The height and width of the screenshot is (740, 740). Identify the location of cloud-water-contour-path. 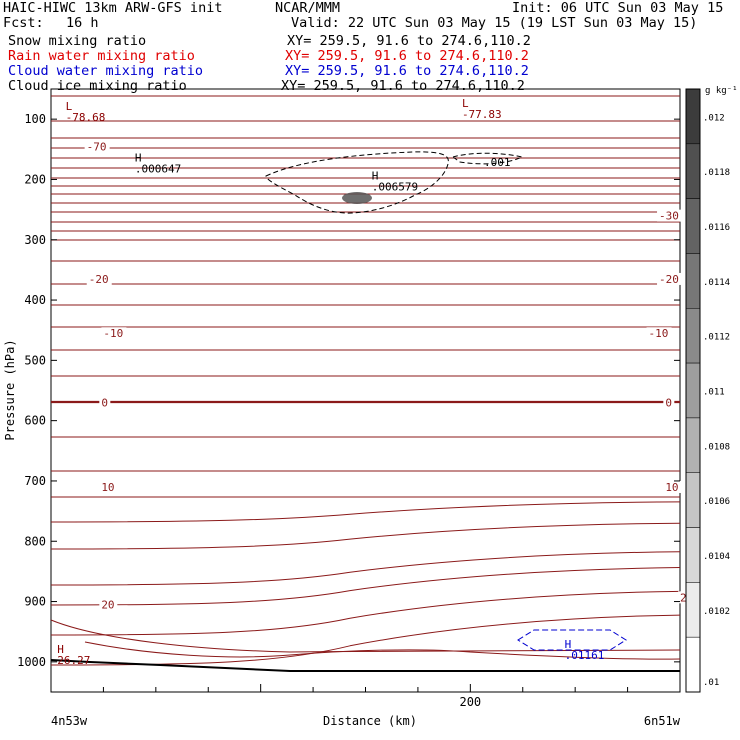
(572, 640).